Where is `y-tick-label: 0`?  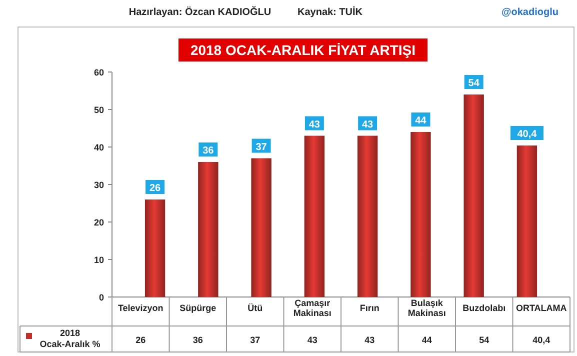 y-tick-label: 0 is located at coordinates (101, 297).